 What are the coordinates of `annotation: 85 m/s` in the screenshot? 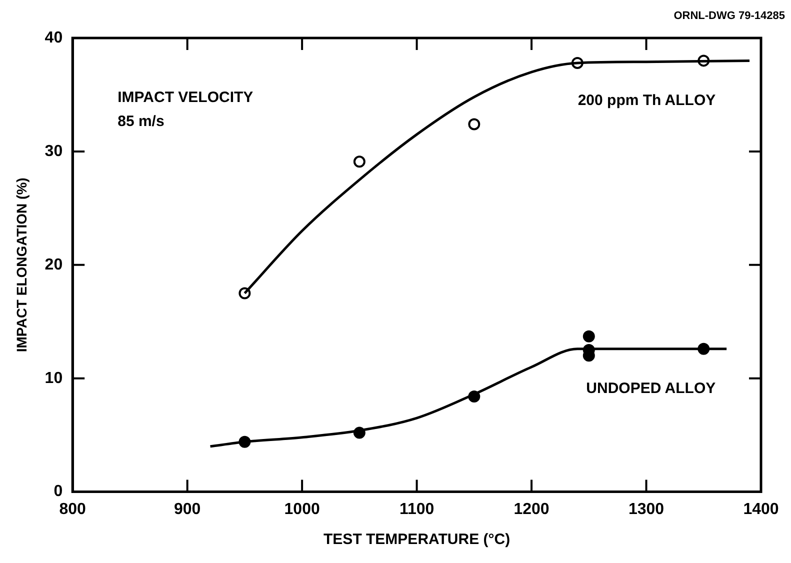 It's located at (141, 121).